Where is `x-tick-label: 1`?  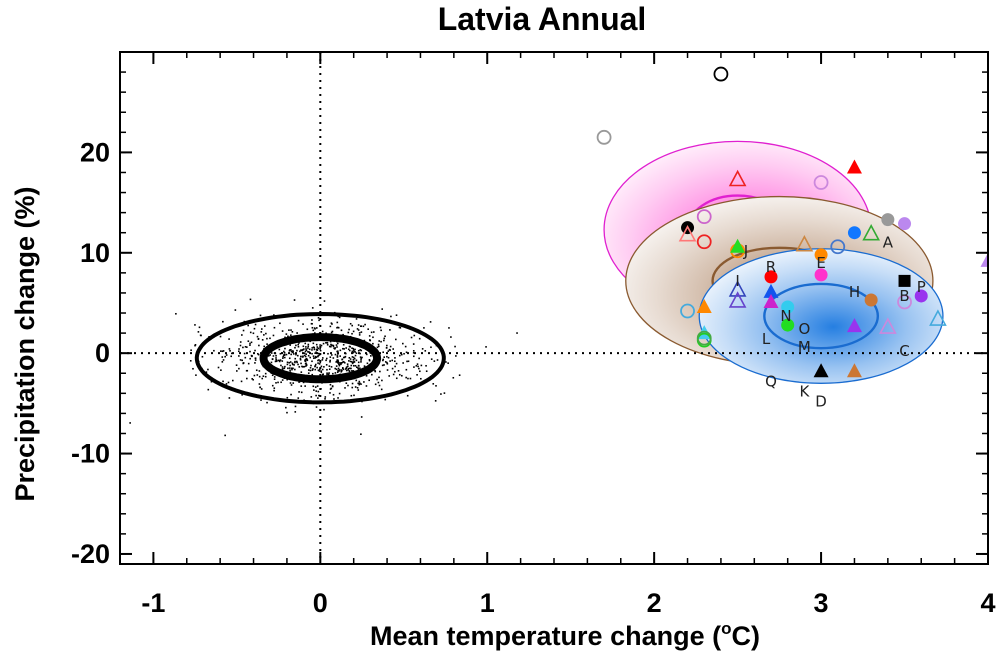
x-tick-label: 1 is located at coordinates (487, 603).